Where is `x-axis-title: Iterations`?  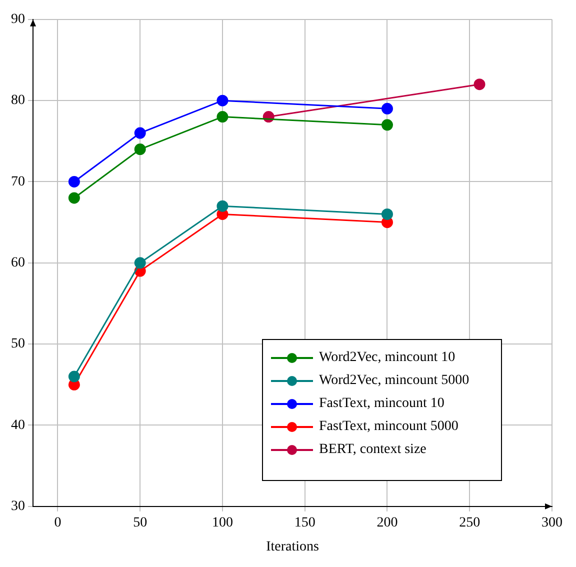
x-axis-title: Iterations is located at coordinates (292, 546).